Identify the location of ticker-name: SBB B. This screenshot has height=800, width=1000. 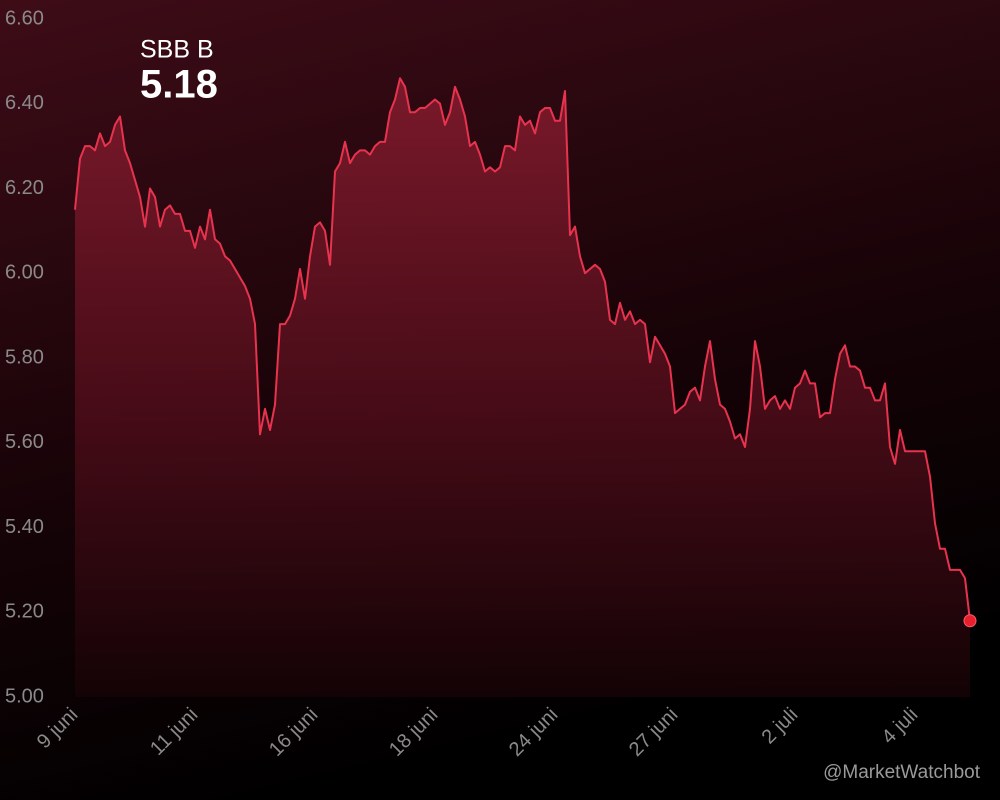
(177, 50).